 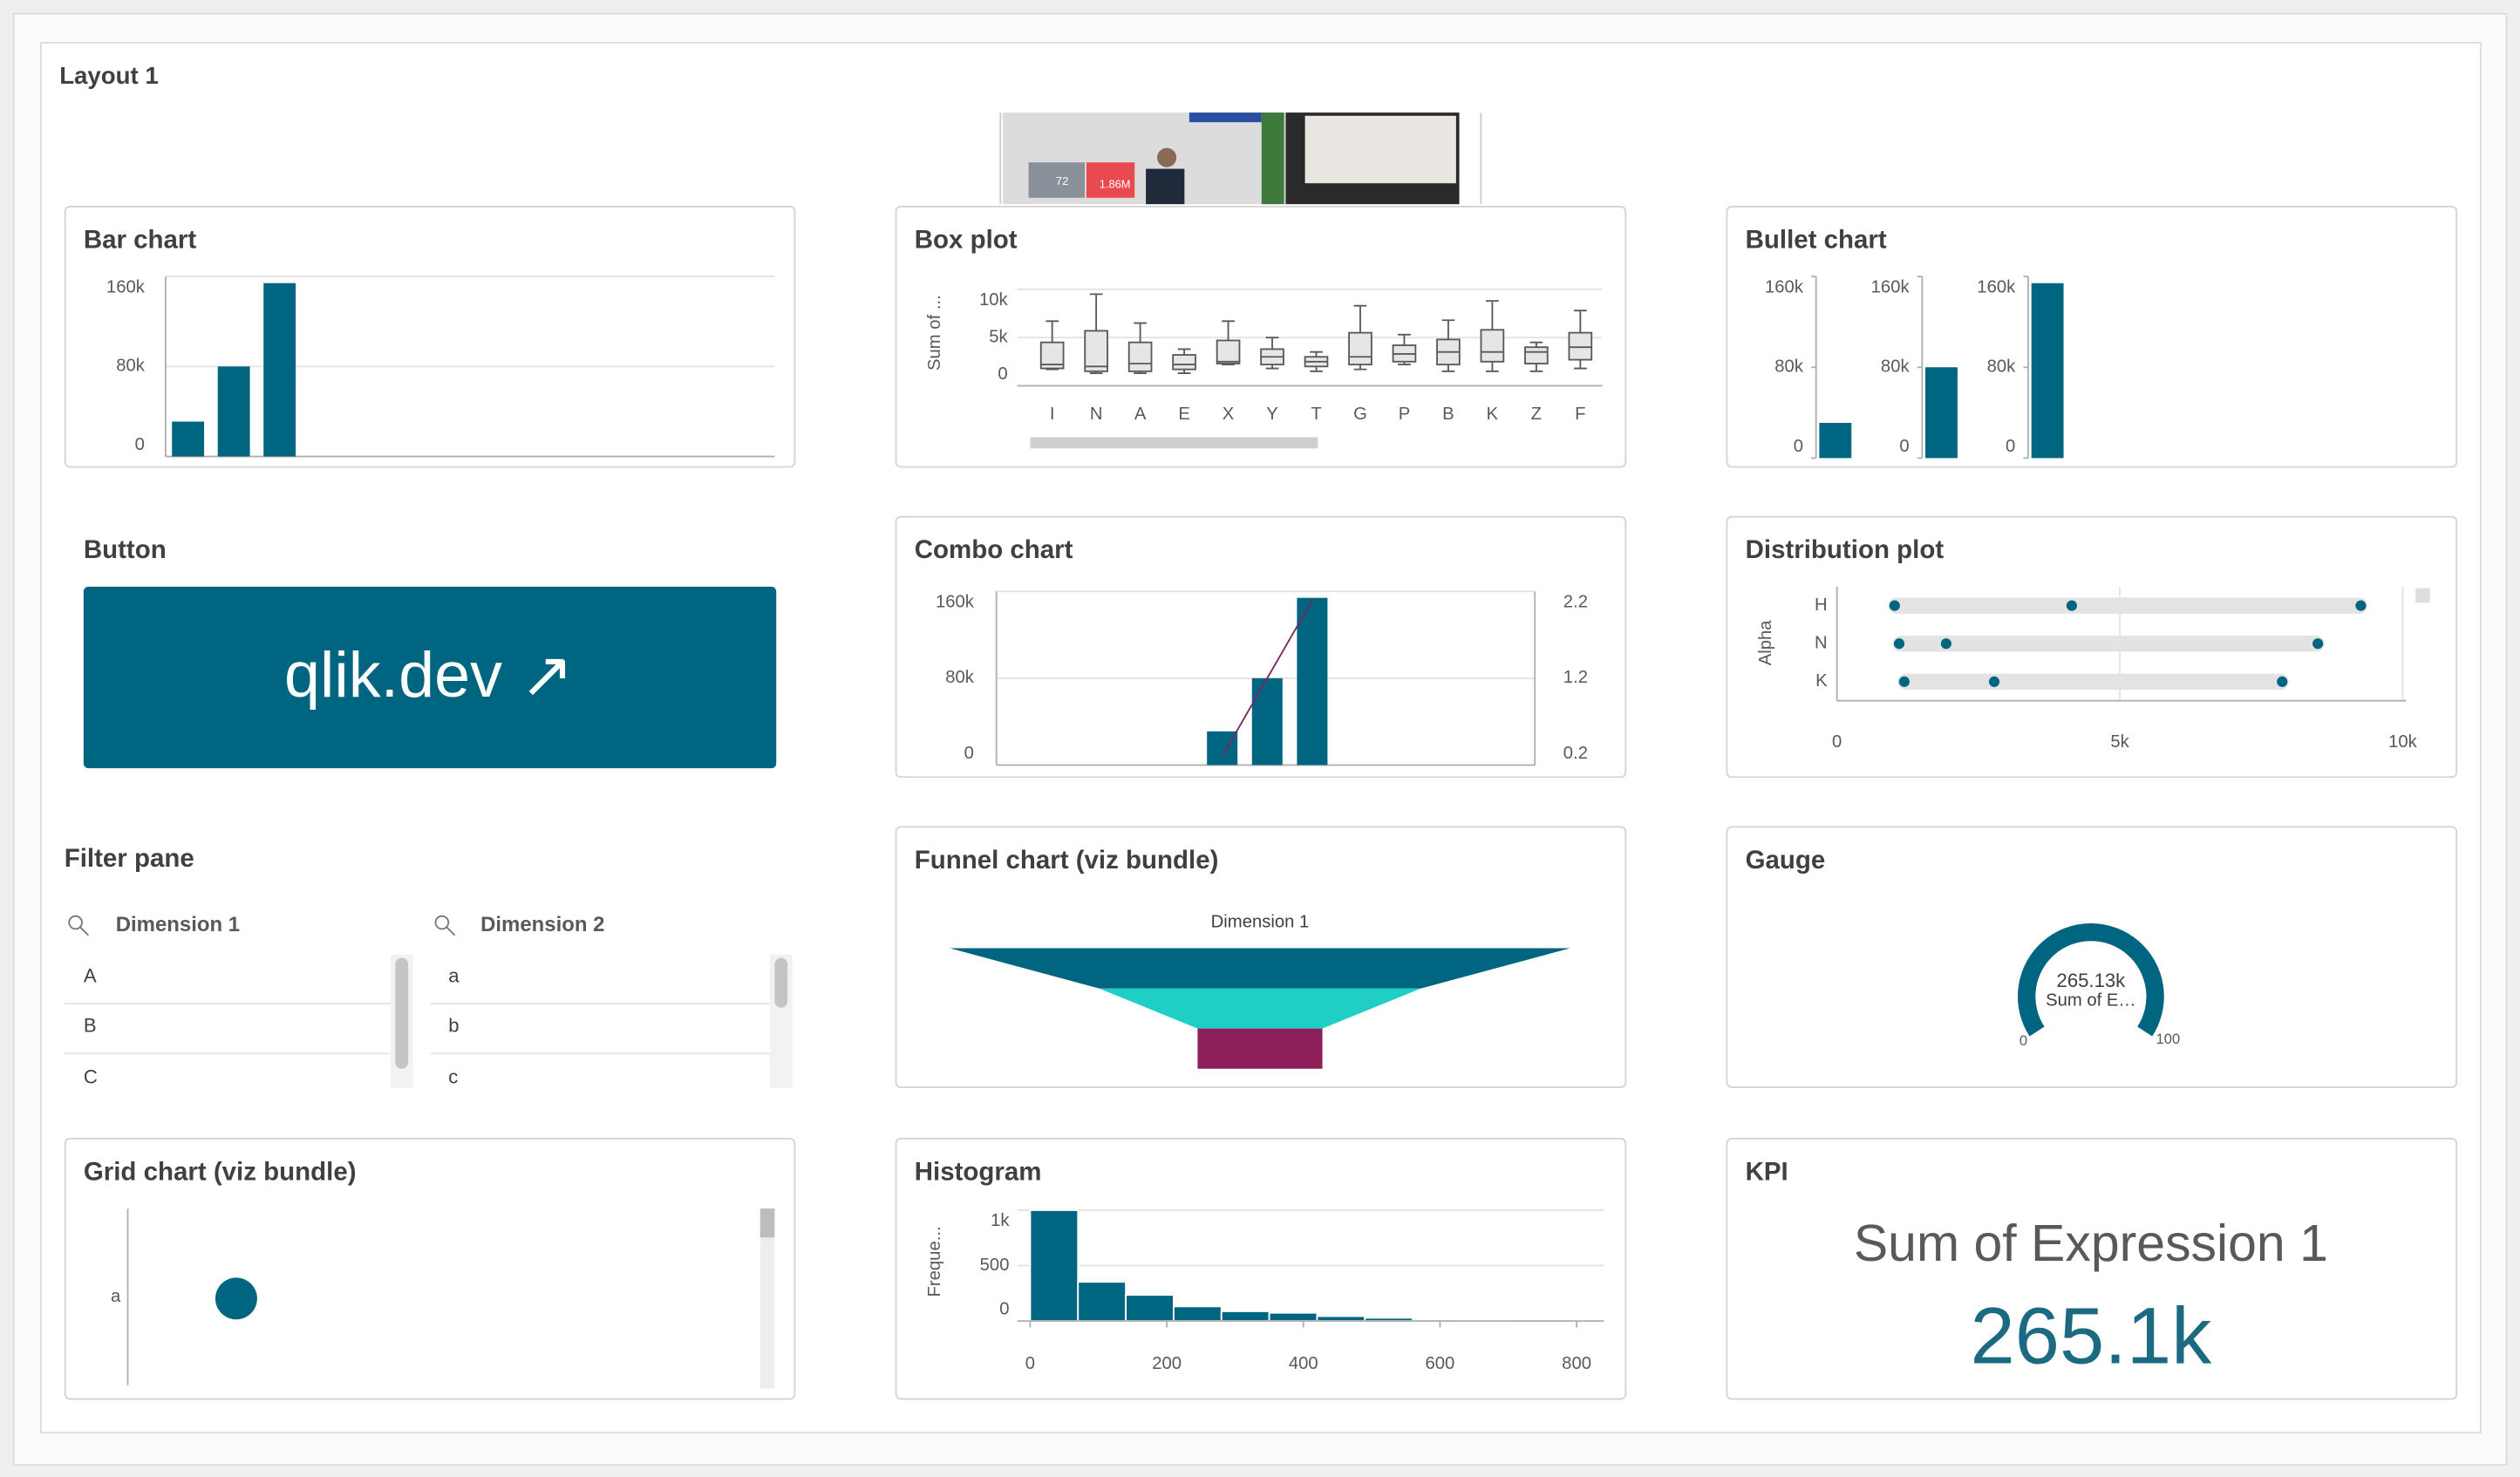 What do you see at coordinates (1240, 158) in the screenshot?
I see `photo: 72 1.86M` at bounding box center [1240, 158].